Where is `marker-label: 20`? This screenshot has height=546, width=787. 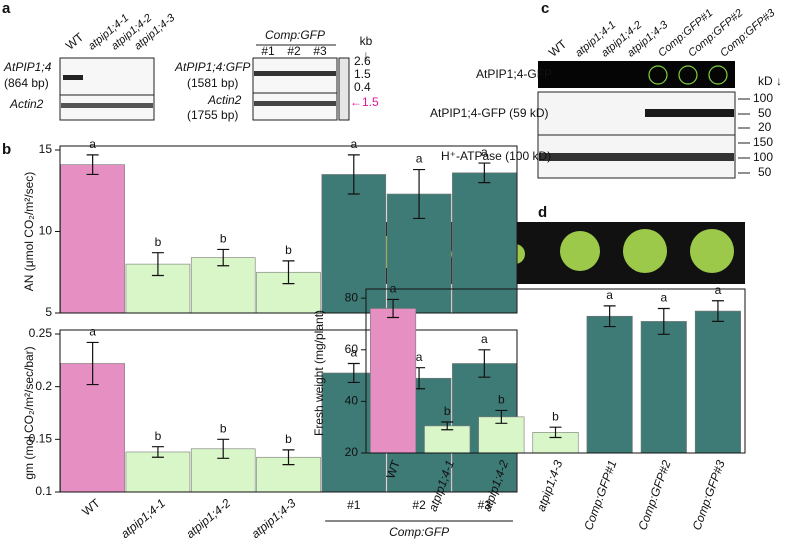
marker-label: 20 is located at coordinates (765, 127).